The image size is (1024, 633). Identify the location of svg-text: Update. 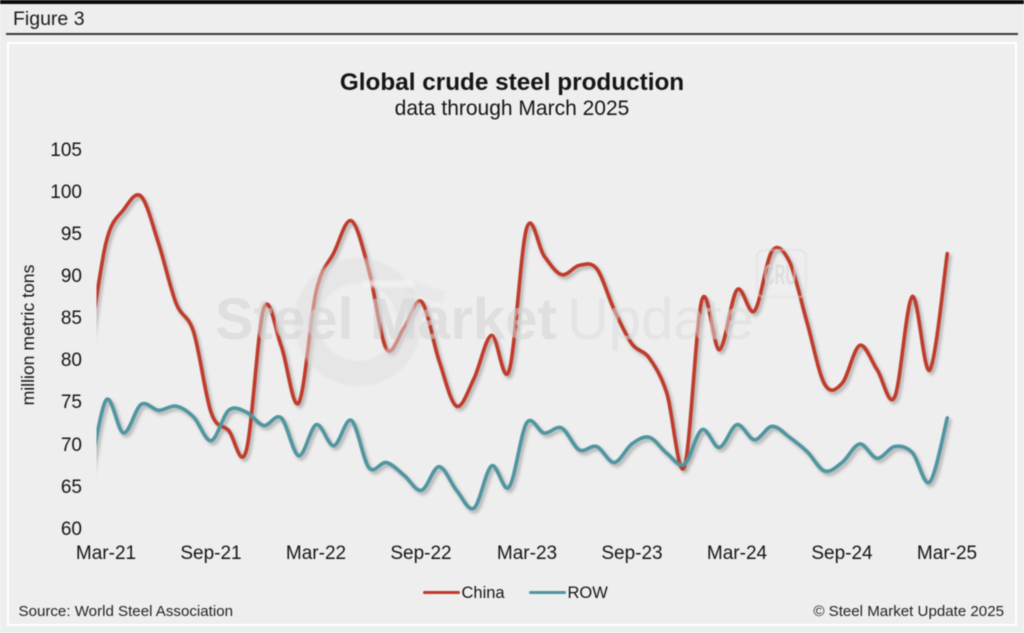
(660, 319).